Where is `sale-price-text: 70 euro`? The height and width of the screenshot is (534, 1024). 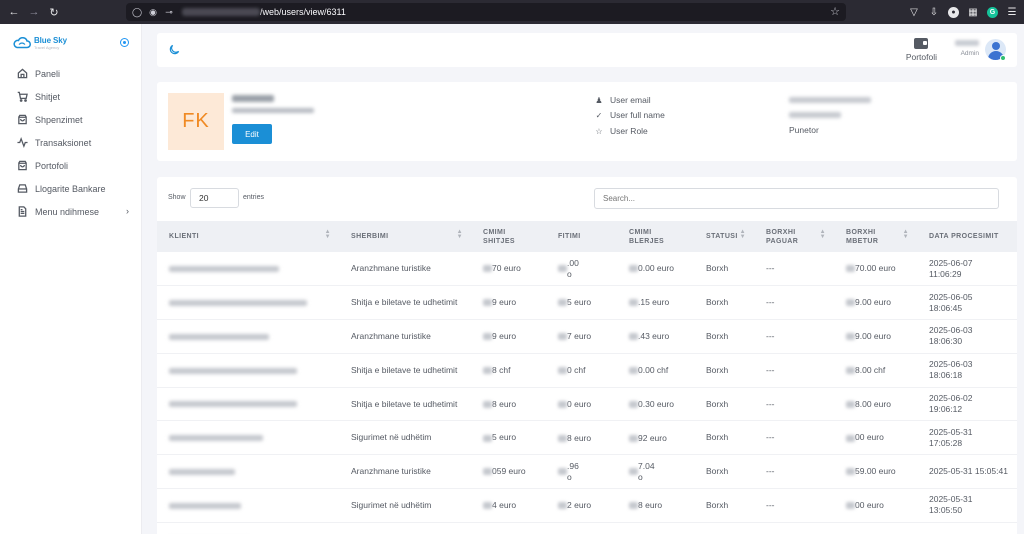 sale-price-text: 70 euro is located at coordinates (506, 268).